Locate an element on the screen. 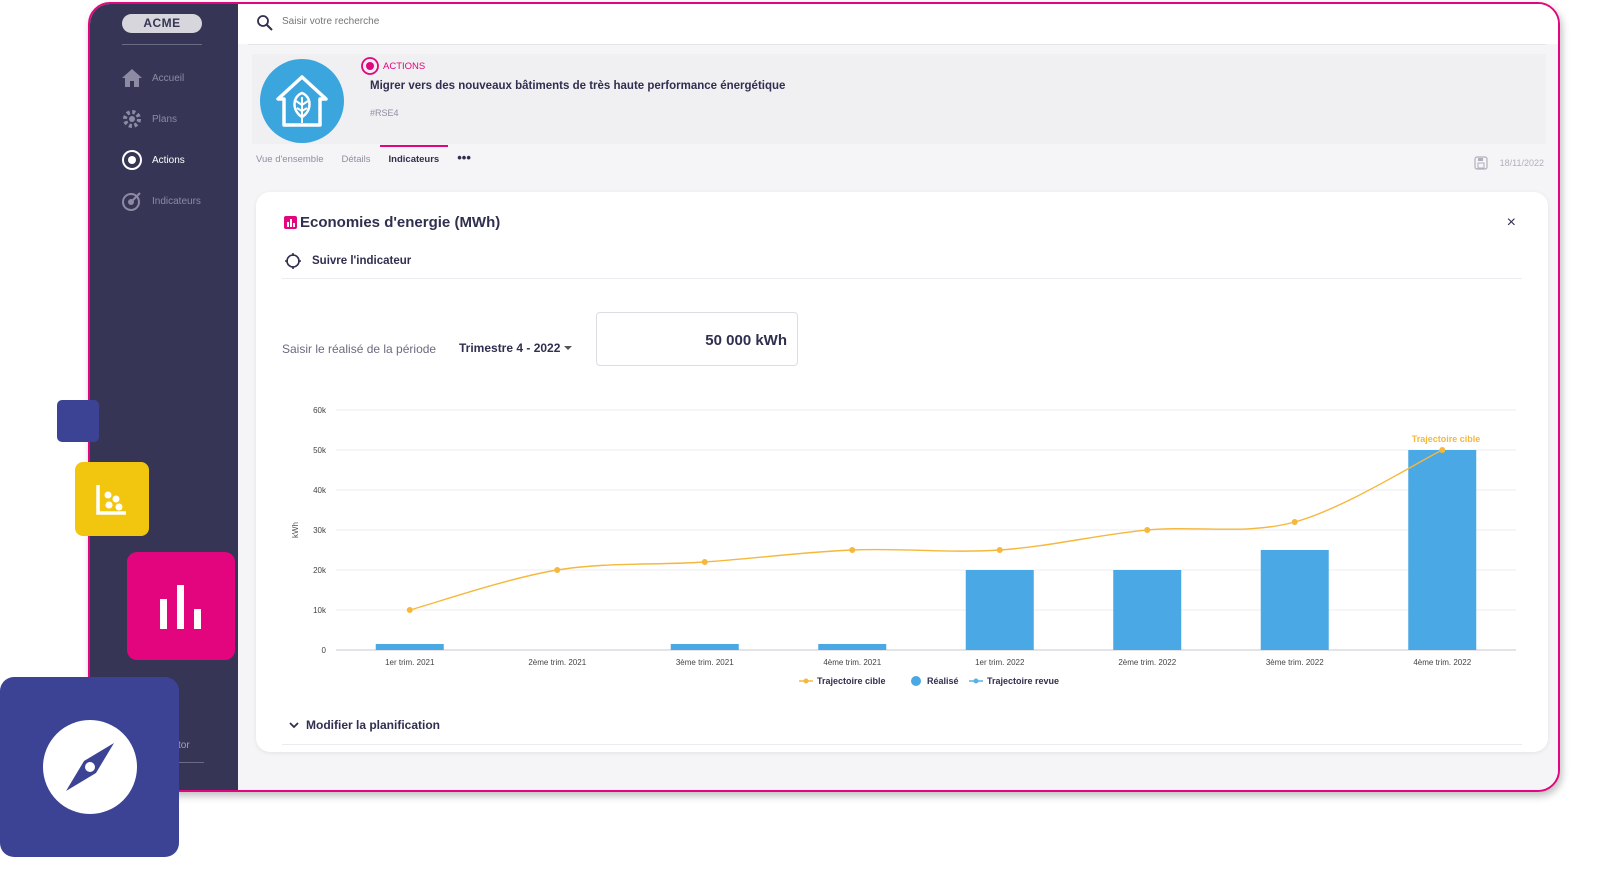 The height and width of the screenshot is (874, 1599). period-select: Trimestre 4 - 2022 is located at coordinates (516, 348).